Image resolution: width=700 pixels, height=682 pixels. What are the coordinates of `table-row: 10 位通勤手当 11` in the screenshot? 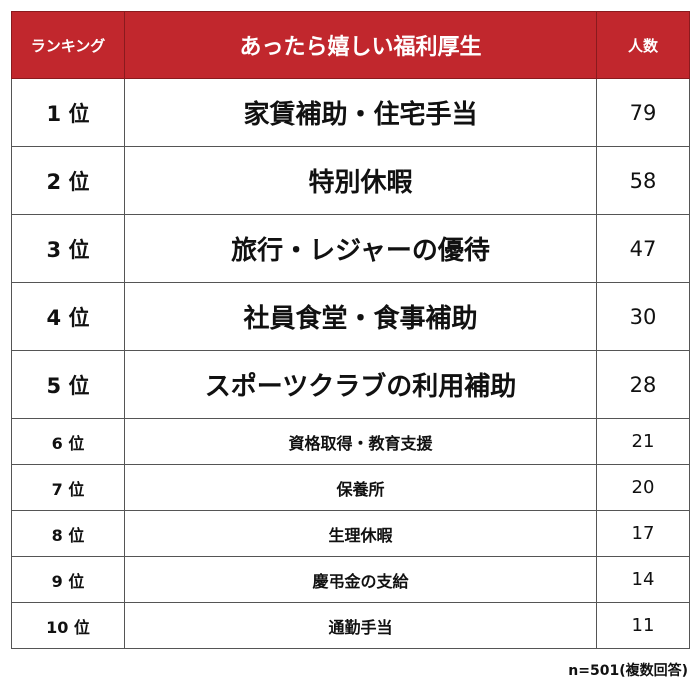 It's located at (350, 625).